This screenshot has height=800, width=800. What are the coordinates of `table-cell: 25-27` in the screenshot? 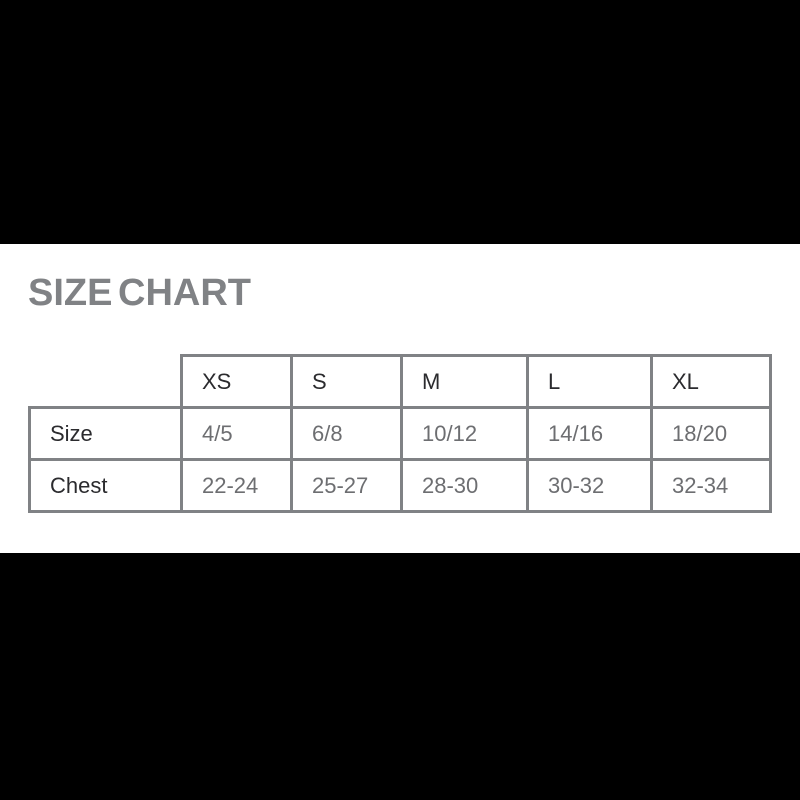 It's located at (346, 485).